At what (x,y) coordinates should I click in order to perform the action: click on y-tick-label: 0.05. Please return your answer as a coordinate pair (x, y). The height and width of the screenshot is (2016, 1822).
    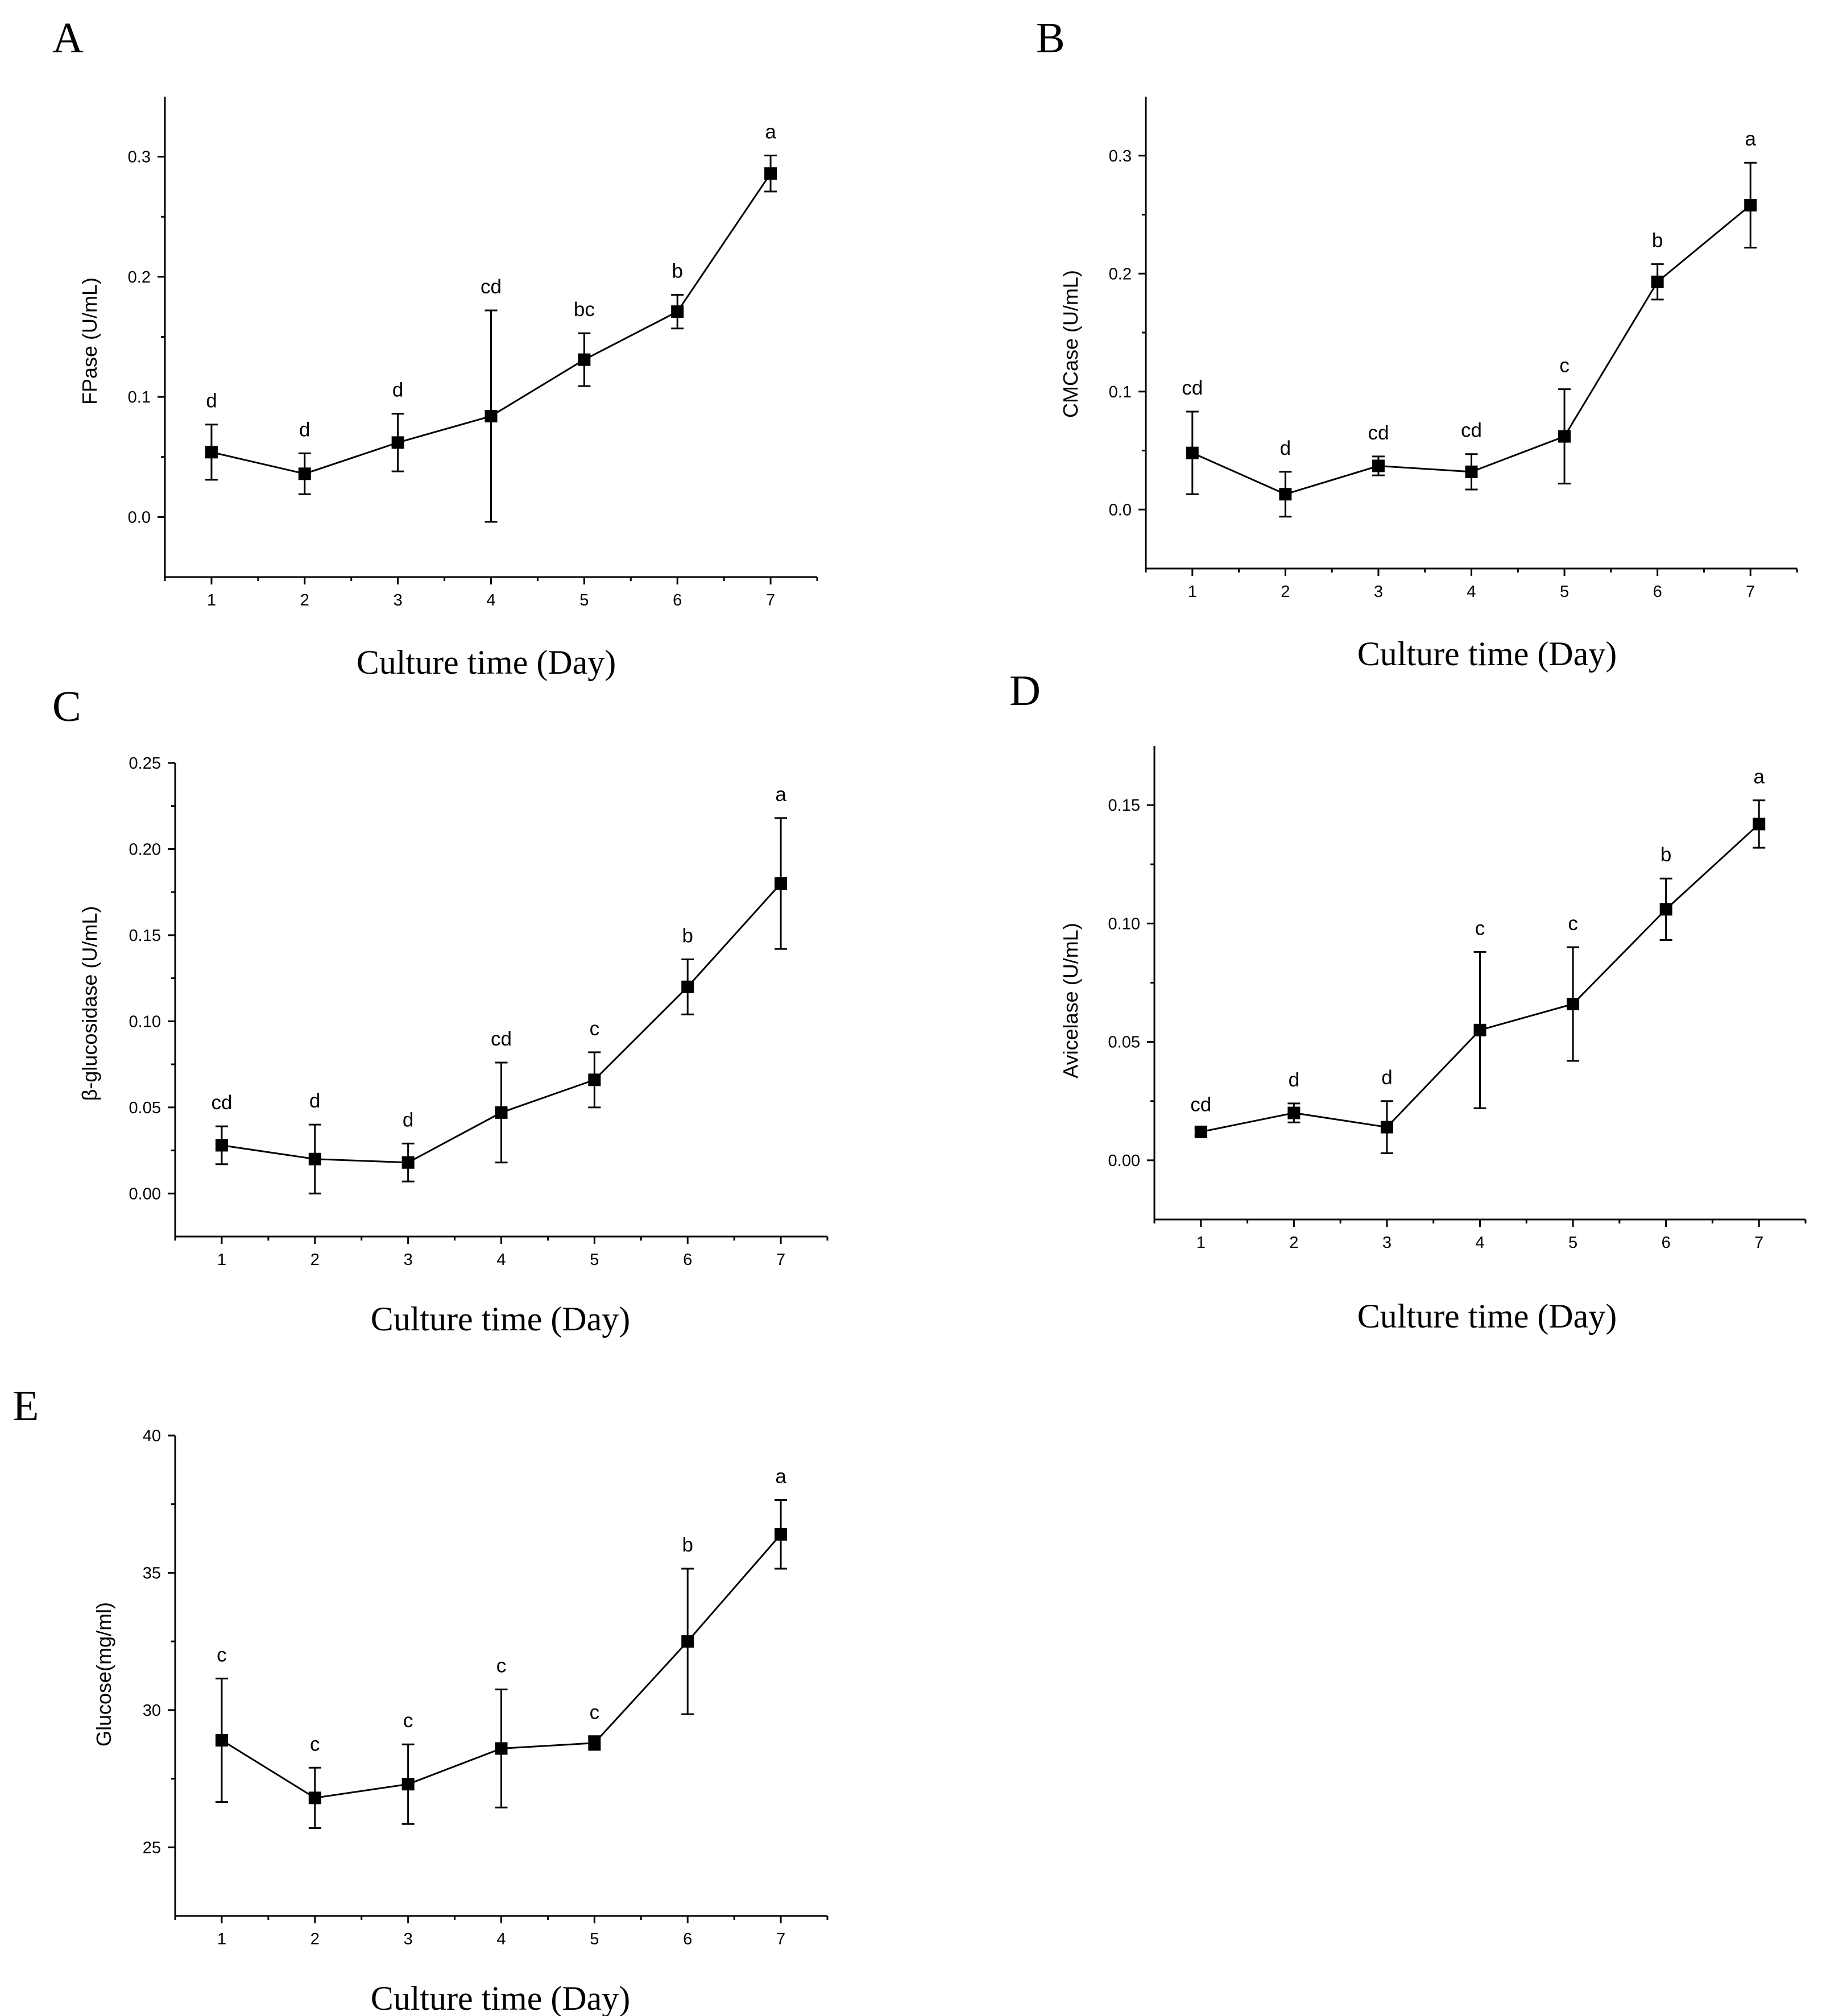
    Looking at the image, I should click on (145, 1108).